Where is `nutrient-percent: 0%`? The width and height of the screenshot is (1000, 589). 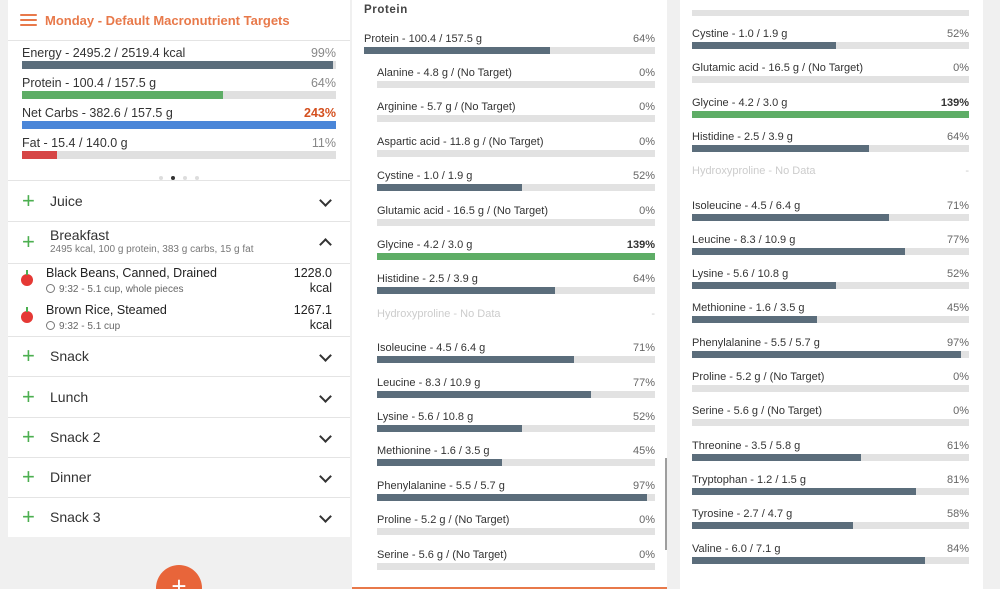
nutrient-percent: 0% is located at coordinates (961, 411).